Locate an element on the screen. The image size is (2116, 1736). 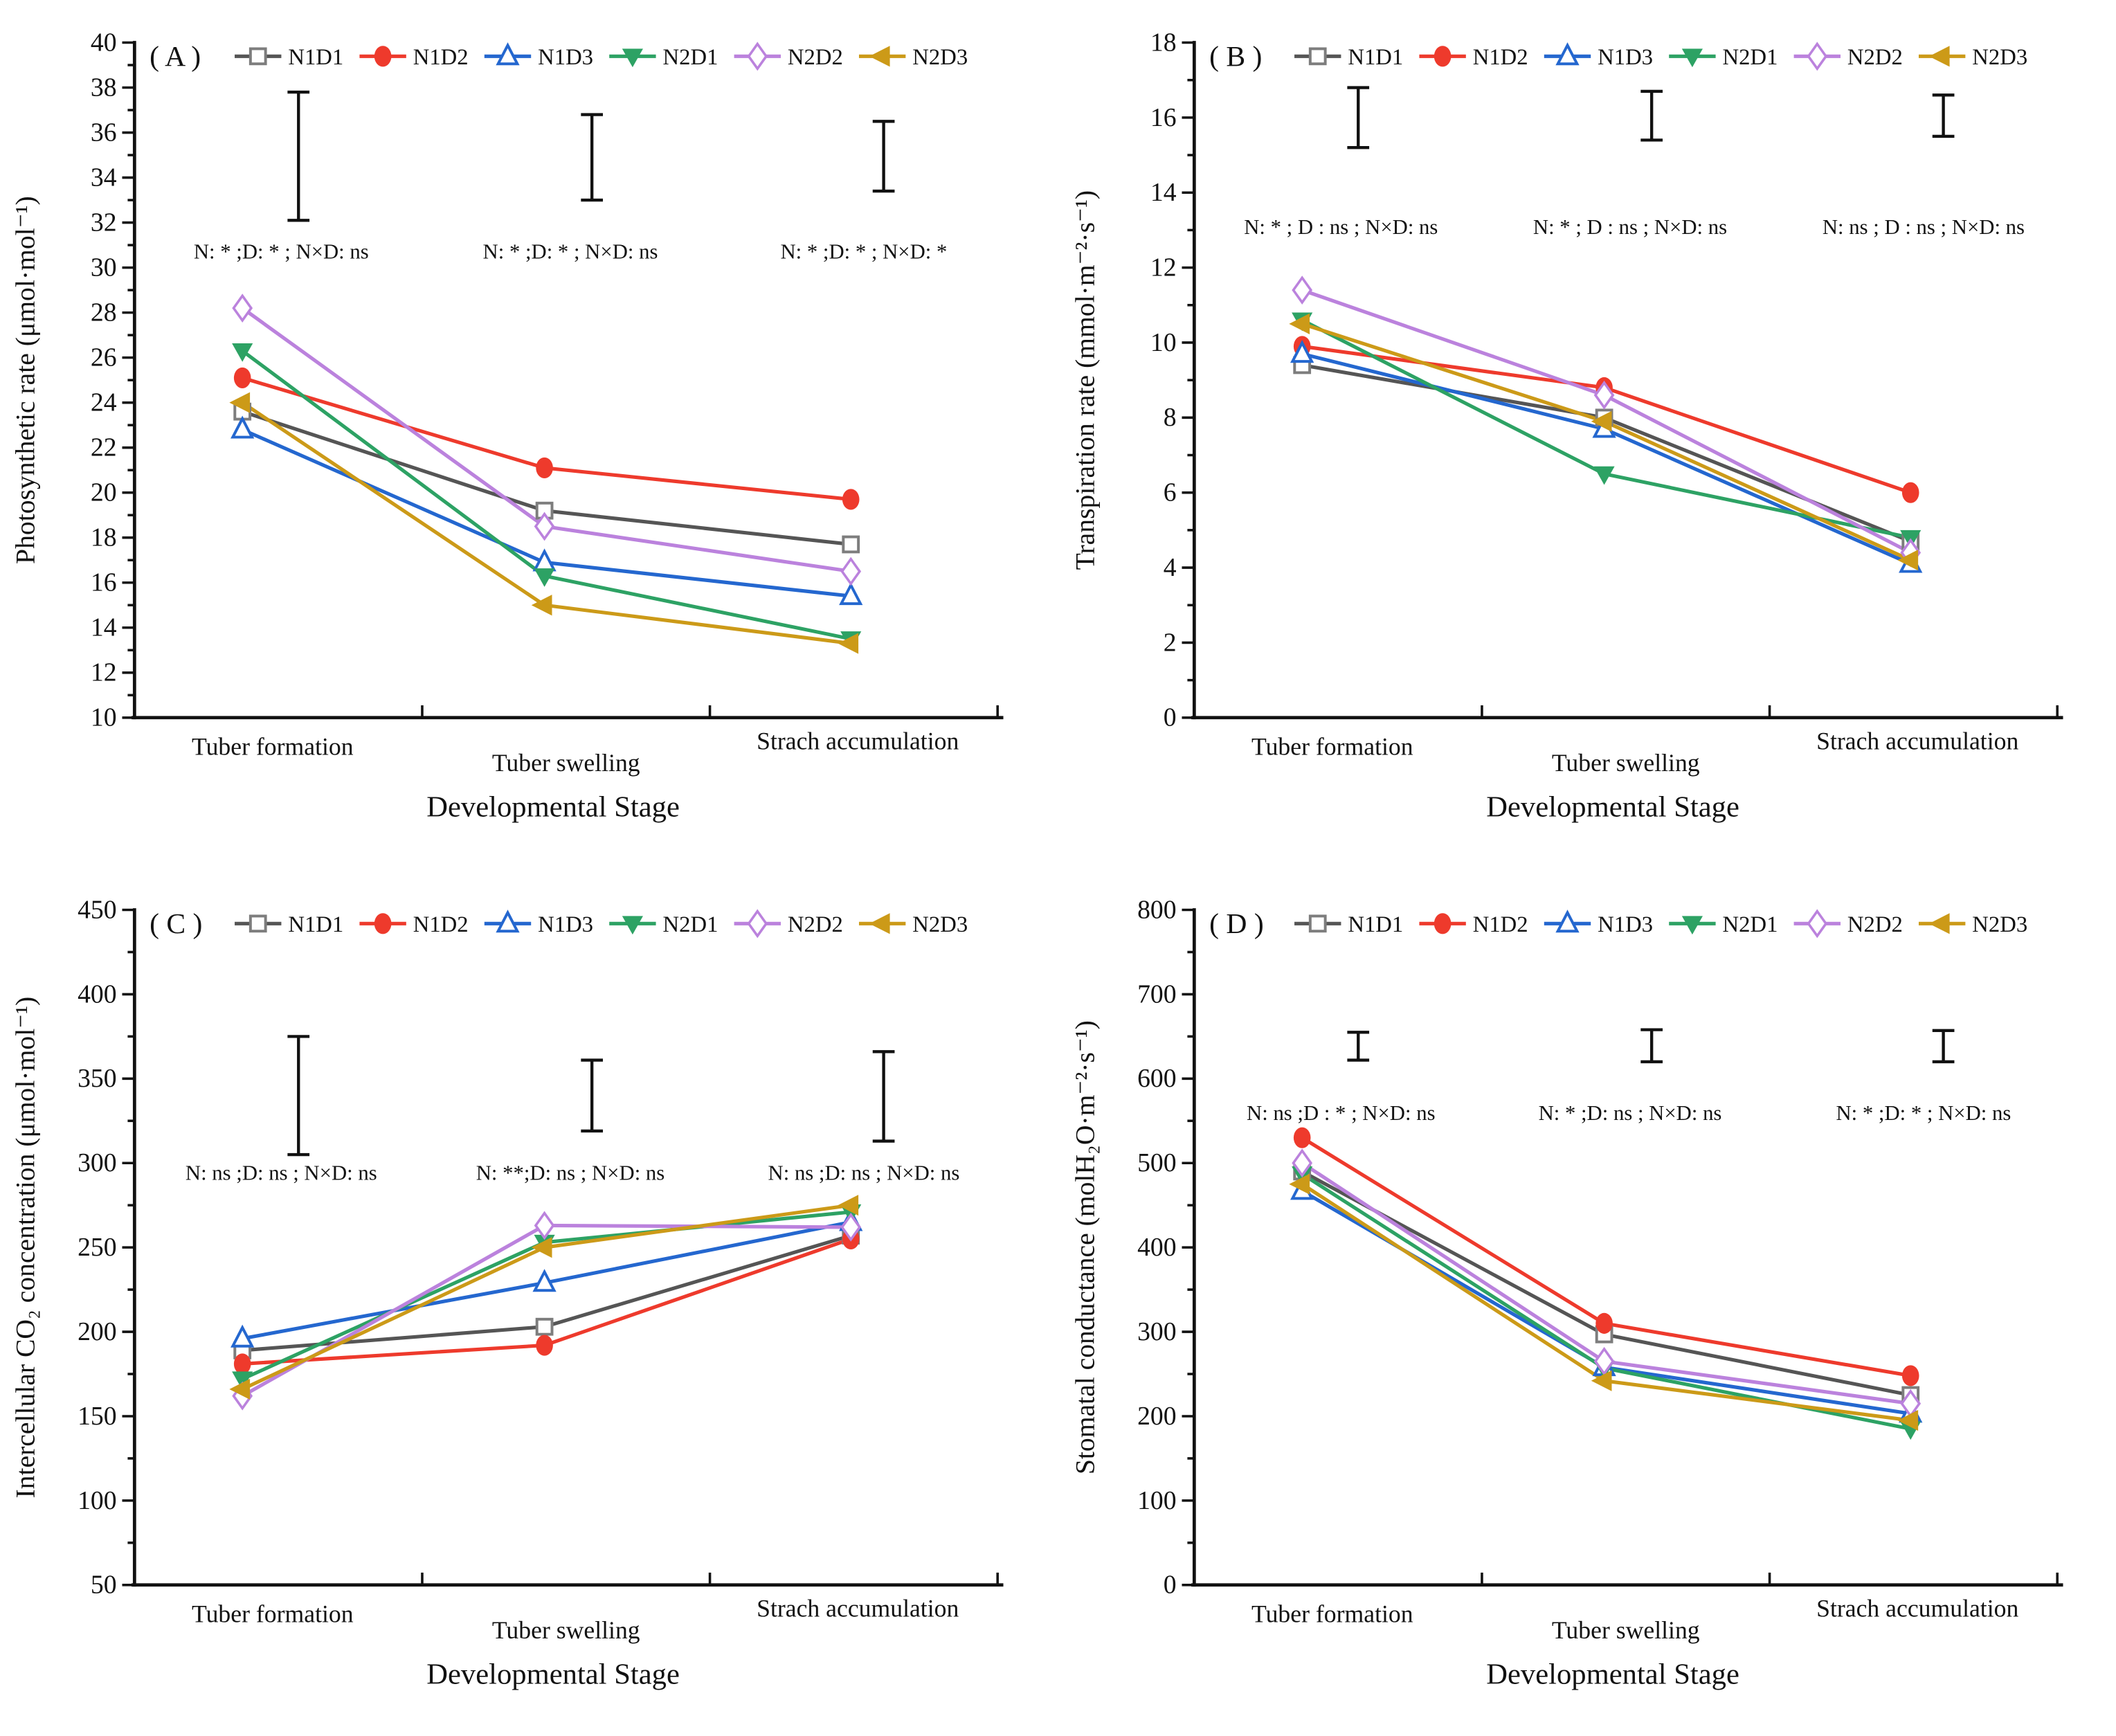
series-markers-n2d2 is located at coordinates (547, 439).